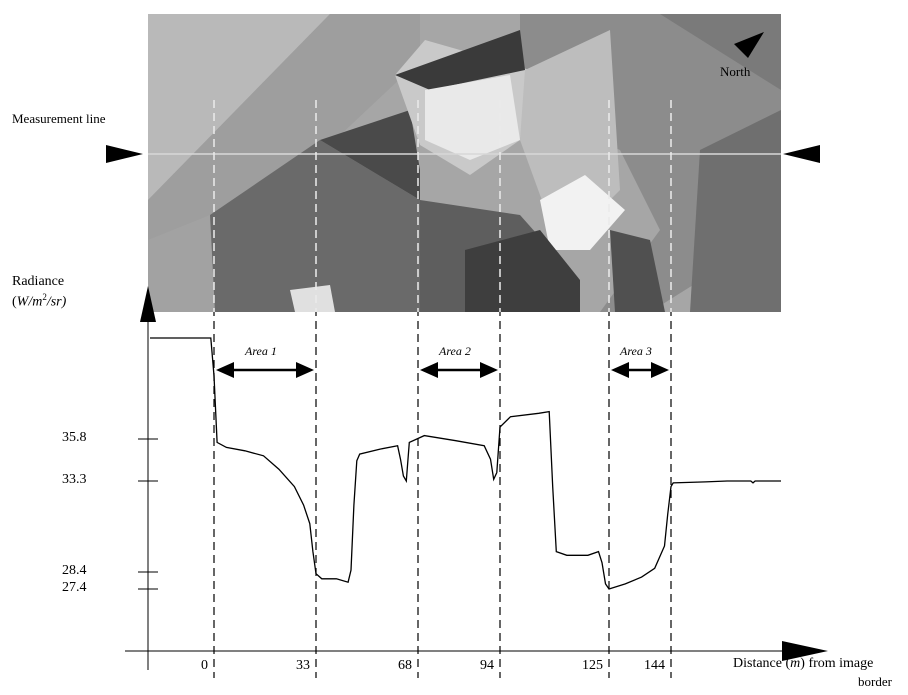 The width and height of the screenshot is (908, 695). I want to click on y-tick-label: 35.8, so click(74, 437).